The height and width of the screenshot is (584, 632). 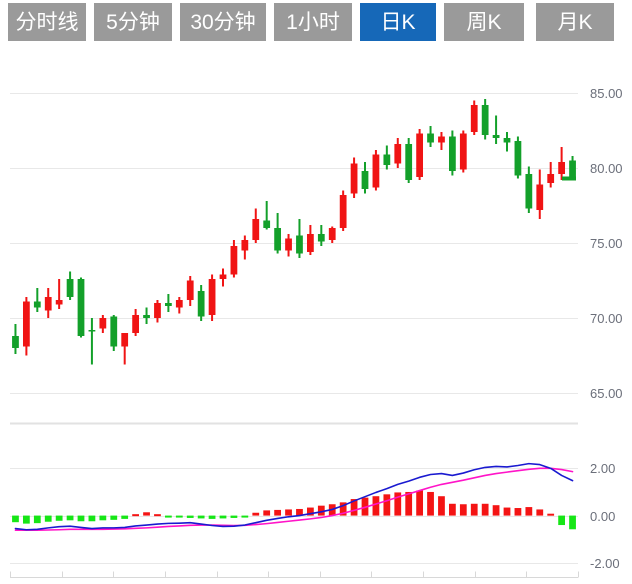 I want to click on price-axis-label: 85.00, so click(x=606, y=93).